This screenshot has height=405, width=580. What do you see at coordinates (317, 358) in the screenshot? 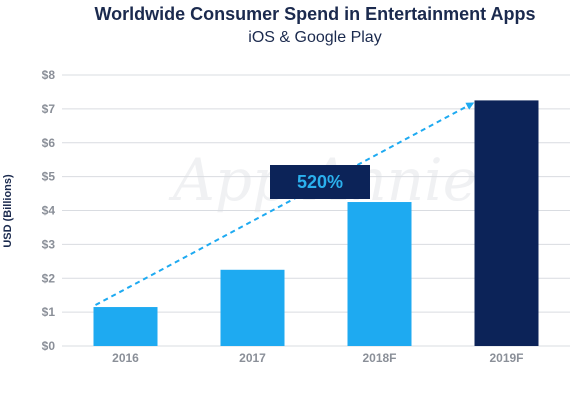
I see `x-axis-ticks: 2016 2017 2018F 2019F` at bounding box center [317, 358].